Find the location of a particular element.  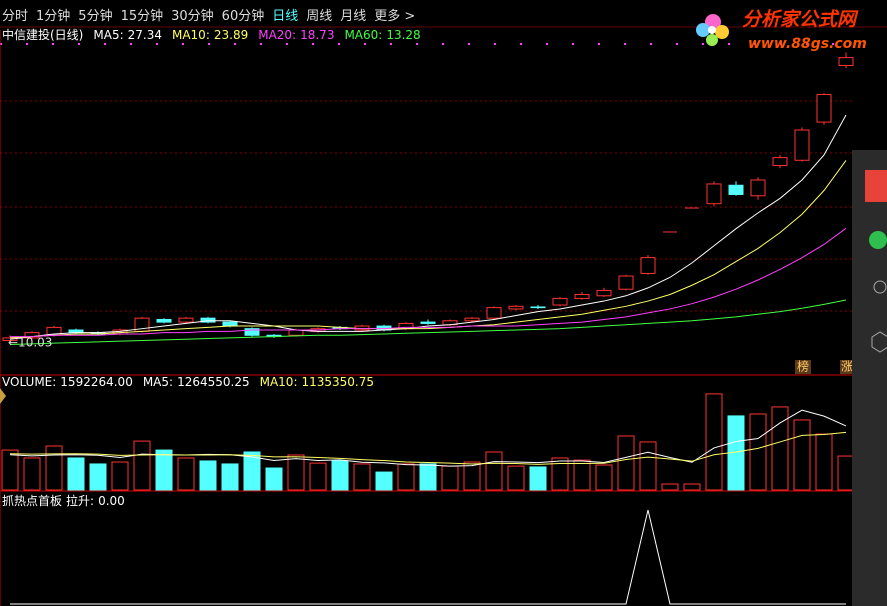

ma-value: 27.34 is located at coordinates (144, 35).